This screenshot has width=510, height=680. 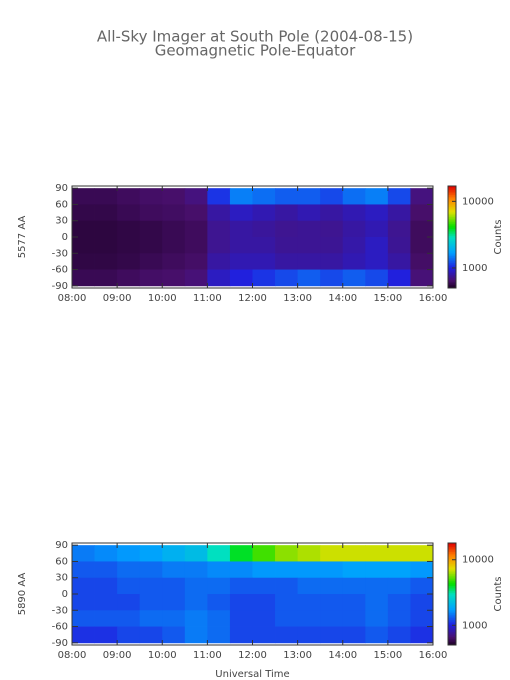 I want to click on y-axis-label: 5890 AA, so click(x=22, y=594).